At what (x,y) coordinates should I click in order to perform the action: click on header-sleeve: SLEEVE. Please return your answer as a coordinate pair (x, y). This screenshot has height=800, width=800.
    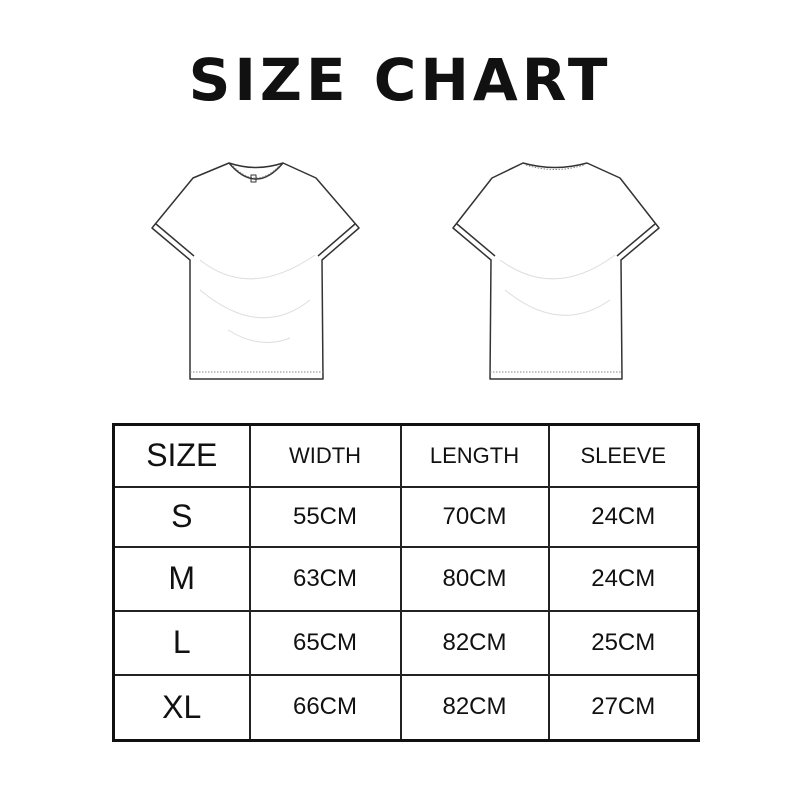
    Looking at the image, I should click on (623, 455).